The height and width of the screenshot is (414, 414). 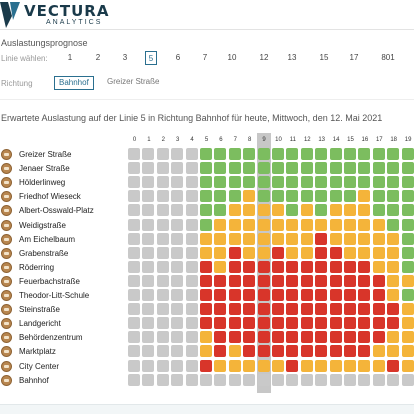 I want to click on line-option-12: 12, so click(x=264, y=57).